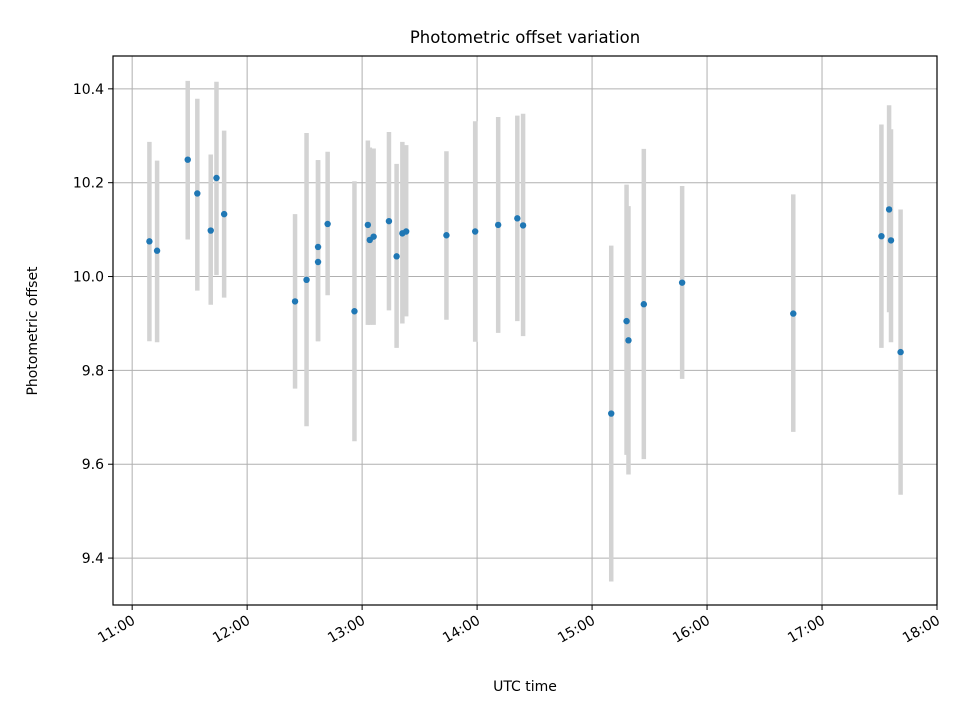 This screenshot has height=720, width=960. What do you see at coordinates (525, 37) in the screenshot?
I see `chart-title: Photometric offset variation` at bounding box center [525, 37].